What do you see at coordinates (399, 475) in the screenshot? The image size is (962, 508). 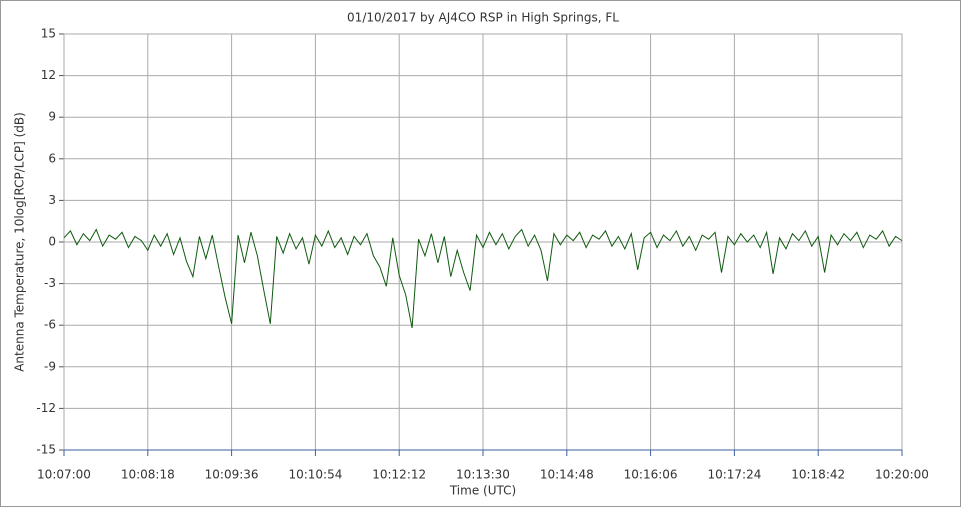 I see `x-tick-label: 10:12:12` at bounding box center [399, 475].